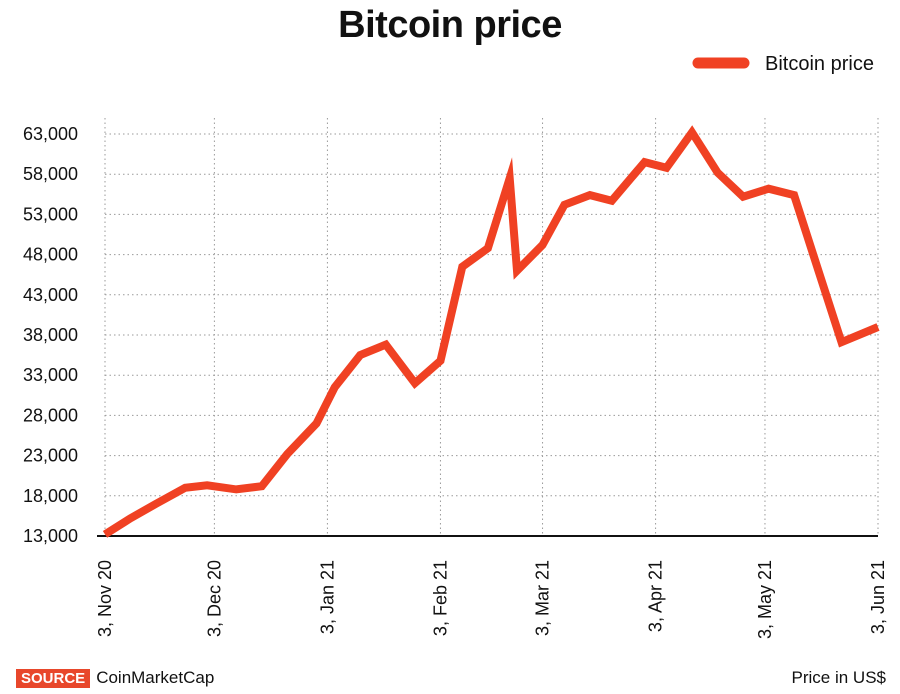 This screenshot has height=694, width=900. What do you see at coordinates (327, 597) in the screenshot?
I see `x-tick-label: 3, Jan 21` at bounding box center [327, 597].